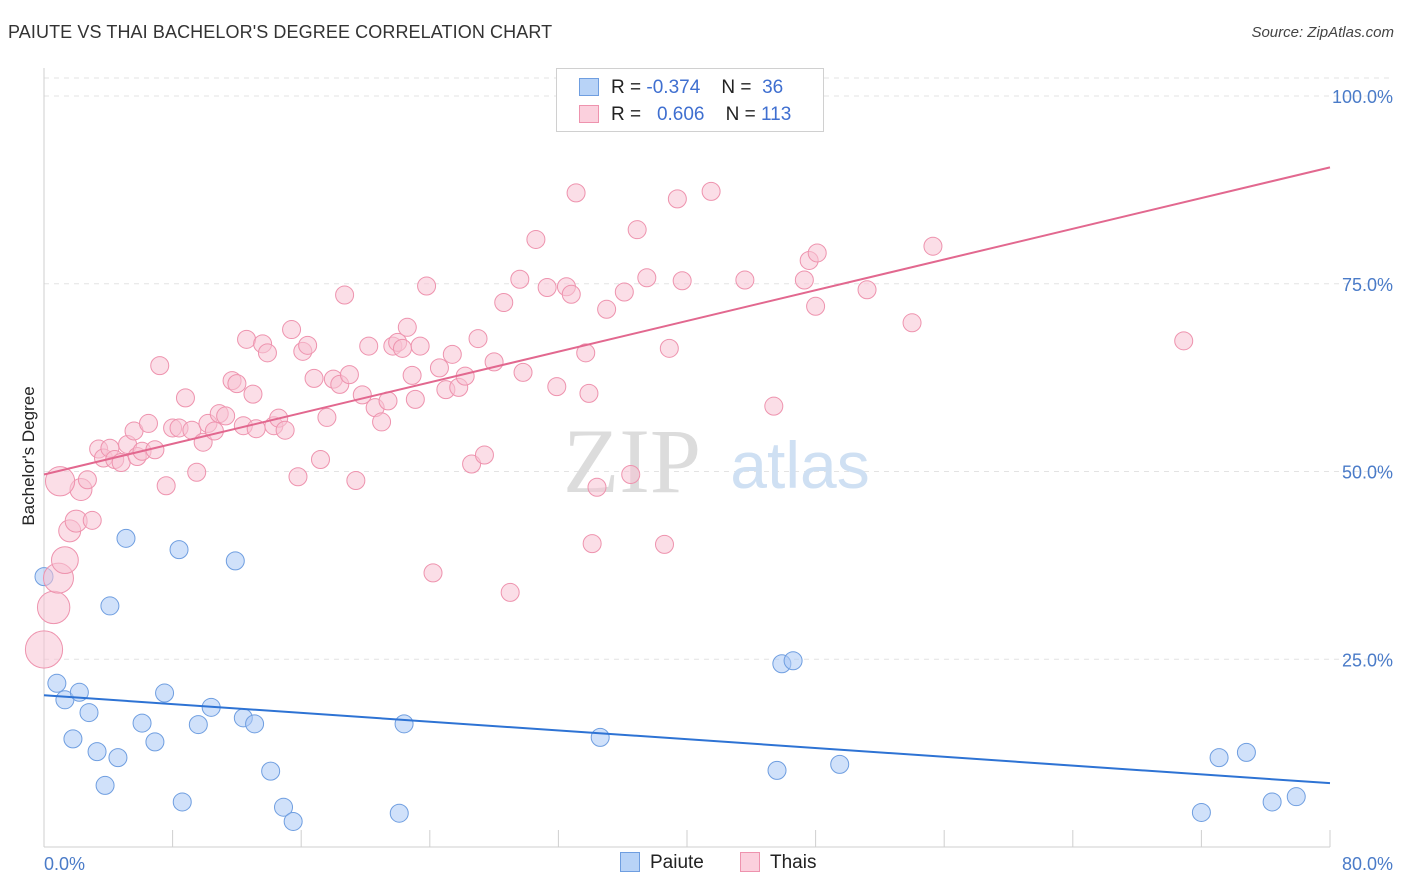  What do you see at coordinates (1367, 473) in the screenshot?
I see `y-tick-label: 50.0%` at bounding box center [1367, 473].